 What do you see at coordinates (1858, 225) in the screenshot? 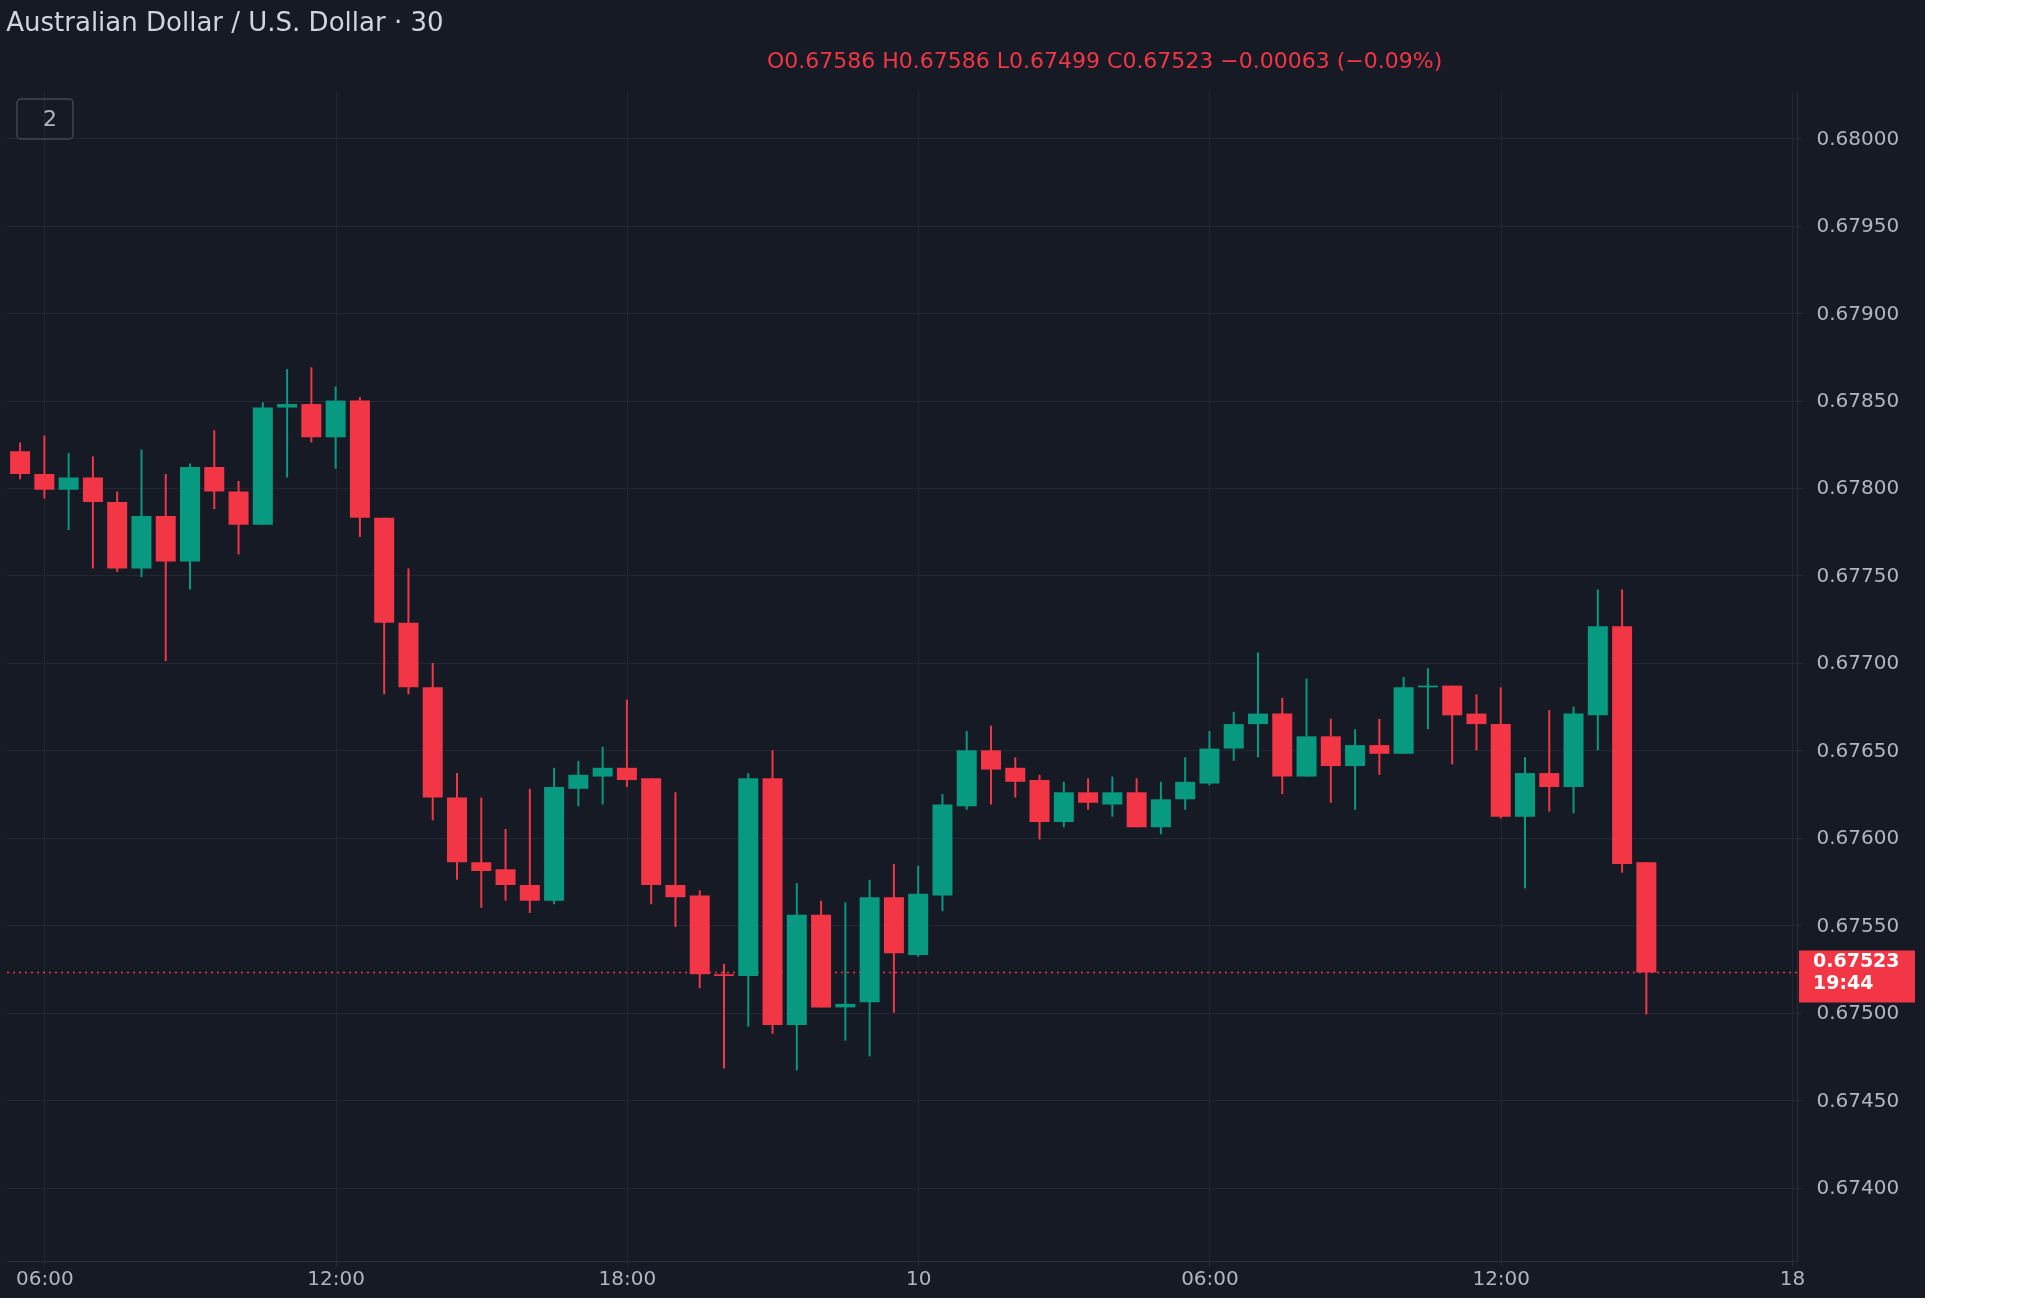
I see `y-tick-label: 0.67950` at bounding box center [1858, 225].